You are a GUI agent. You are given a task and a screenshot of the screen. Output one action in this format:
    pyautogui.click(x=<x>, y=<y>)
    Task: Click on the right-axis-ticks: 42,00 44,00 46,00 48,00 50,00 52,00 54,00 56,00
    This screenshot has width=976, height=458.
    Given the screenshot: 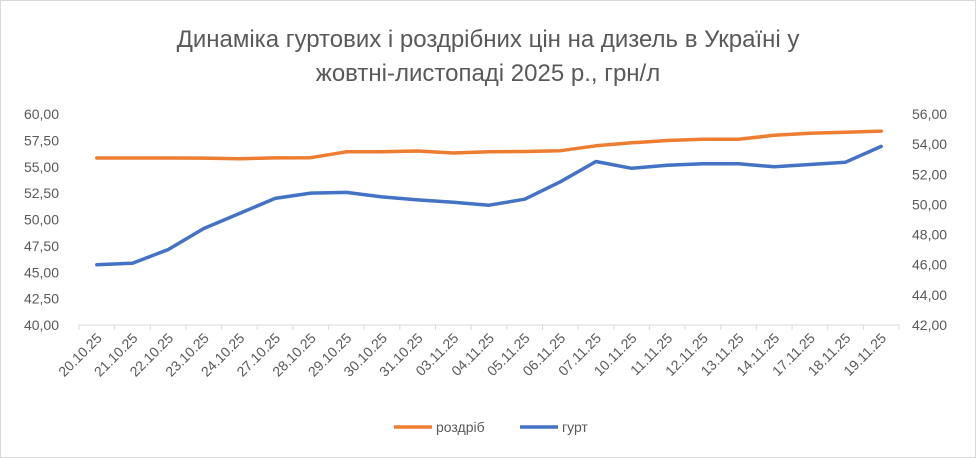 What is the action you would take?
    pyautogui.click(x=929, y=219)
    